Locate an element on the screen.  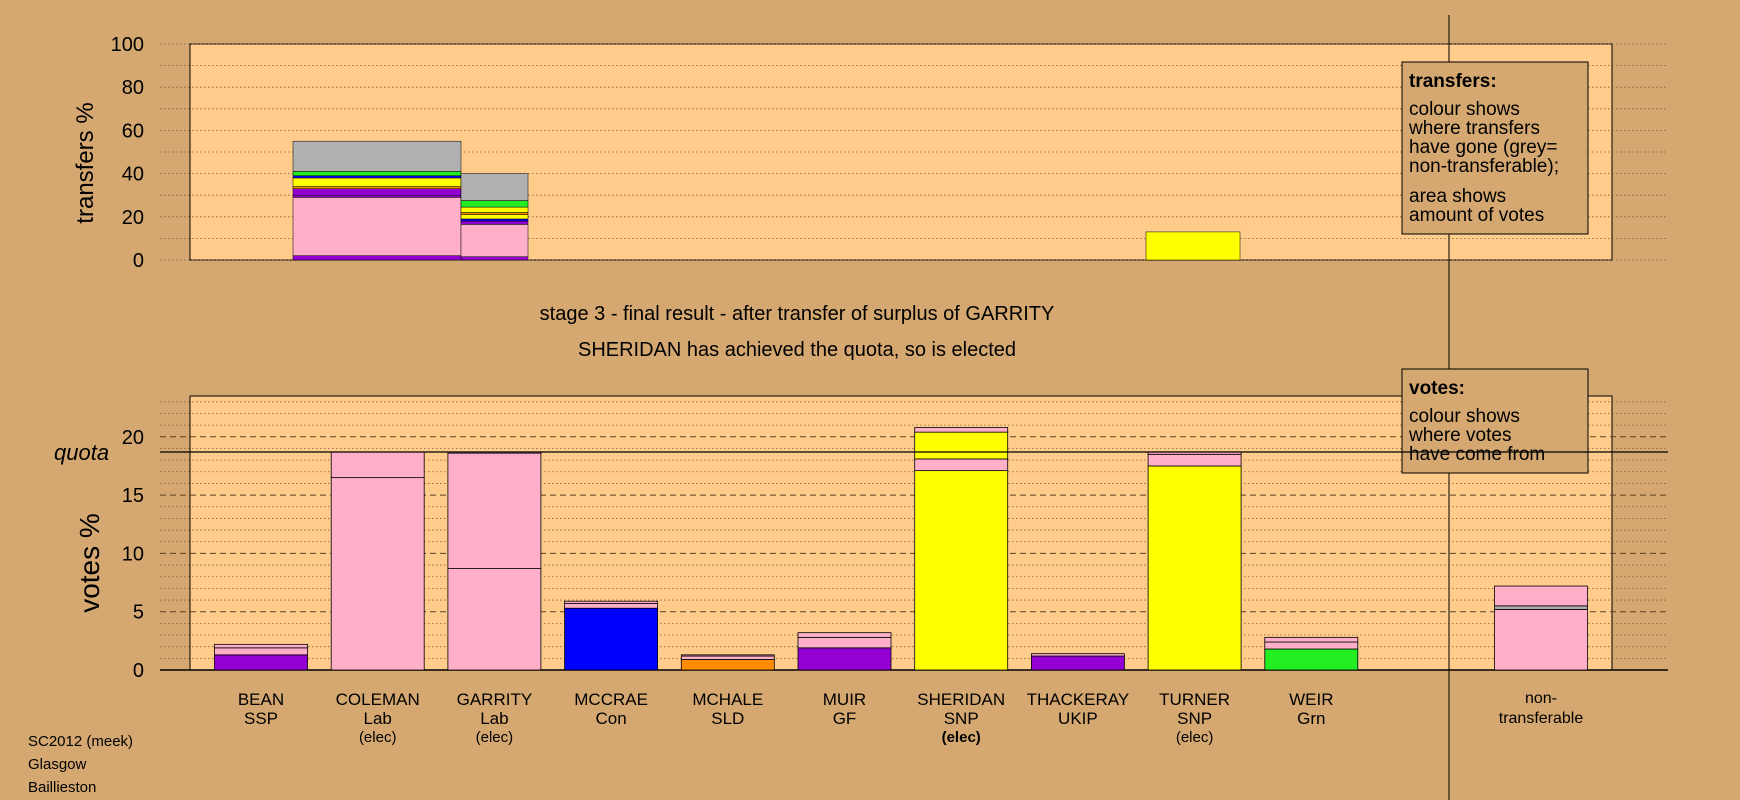
transfers-legend-line: amount of votes is located at coordinates (1476, 215).